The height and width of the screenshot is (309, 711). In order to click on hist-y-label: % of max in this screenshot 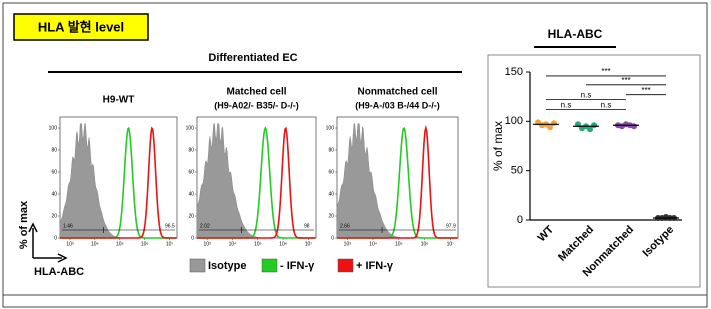, I will do `click(24, 224)`.